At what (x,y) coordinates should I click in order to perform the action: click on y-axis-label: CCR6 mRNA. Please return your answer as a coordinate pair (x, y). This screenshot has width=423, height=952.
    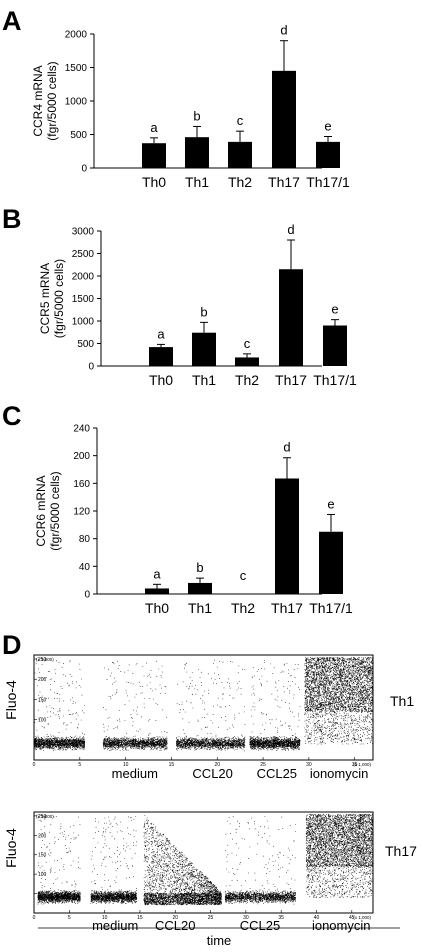
    Looking at the image, I should click on (41, 510).